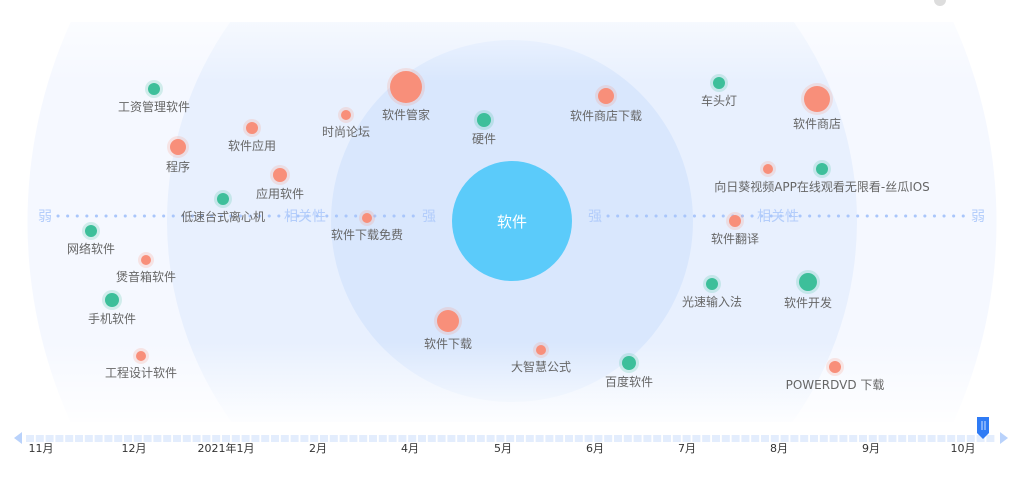 Image resolution: width=1018 pixels, height=478 pixels. What do you see at coordinates (318, 448) in the screenshot?
I see `timeline-label: 2月` at bounding box center [318, 448].